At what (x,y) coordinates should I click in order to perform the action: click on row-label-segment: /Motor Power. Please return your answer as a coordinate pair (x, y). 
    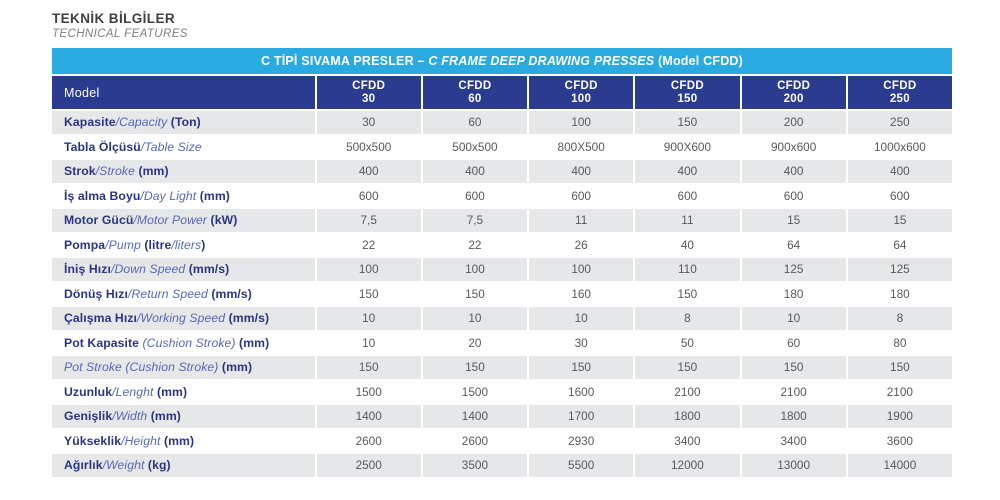
    Looking at the image, I should click on (170, 220).